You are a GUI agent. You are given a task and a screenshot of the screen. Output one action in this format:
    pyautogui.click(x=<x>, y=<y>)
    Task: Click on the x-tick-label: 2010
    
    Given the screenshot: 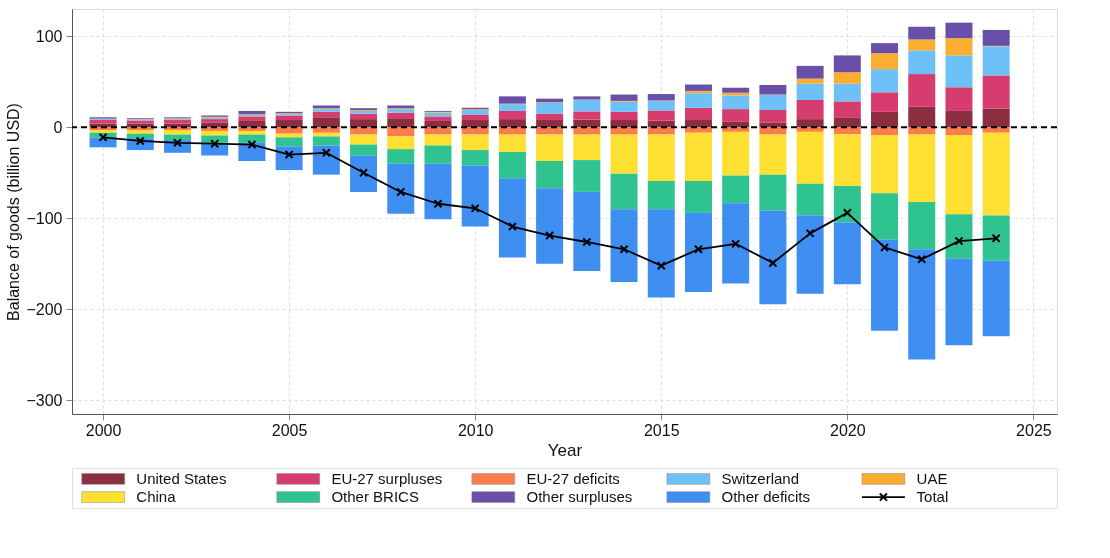 What is the action you would take?
    pyautogui.click(x=475, y=430)
    